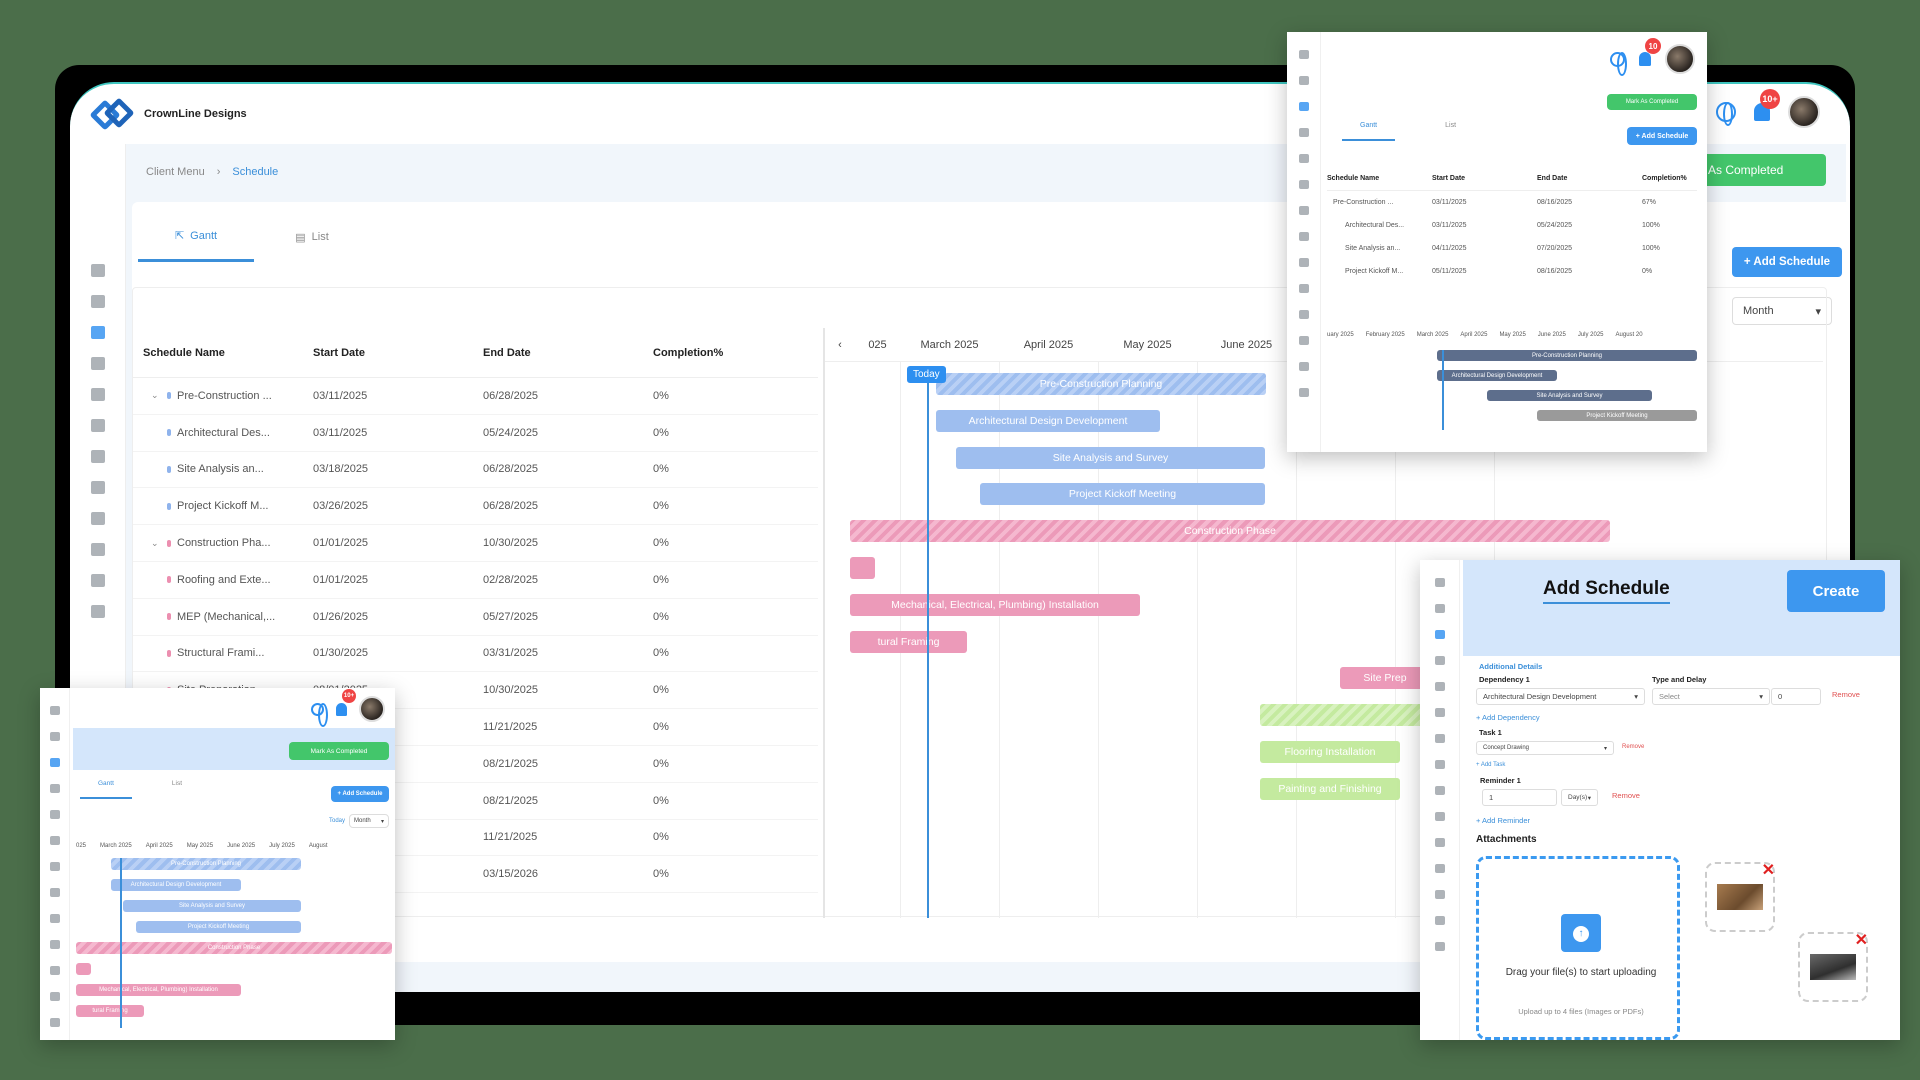  Describe the element at coordinates (1796, 696) in the screenshot. I see `delay-input: 0` at that location.